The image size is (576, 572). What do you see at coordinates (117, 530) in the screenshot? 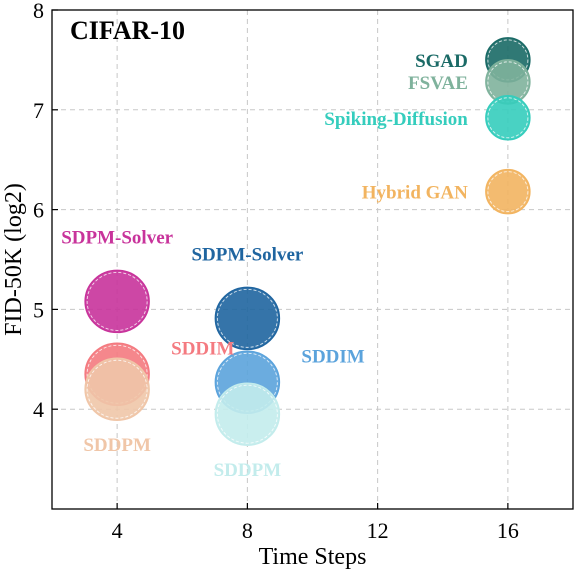
I see `x-tick-label: 4` at bounding box center [117, 530].